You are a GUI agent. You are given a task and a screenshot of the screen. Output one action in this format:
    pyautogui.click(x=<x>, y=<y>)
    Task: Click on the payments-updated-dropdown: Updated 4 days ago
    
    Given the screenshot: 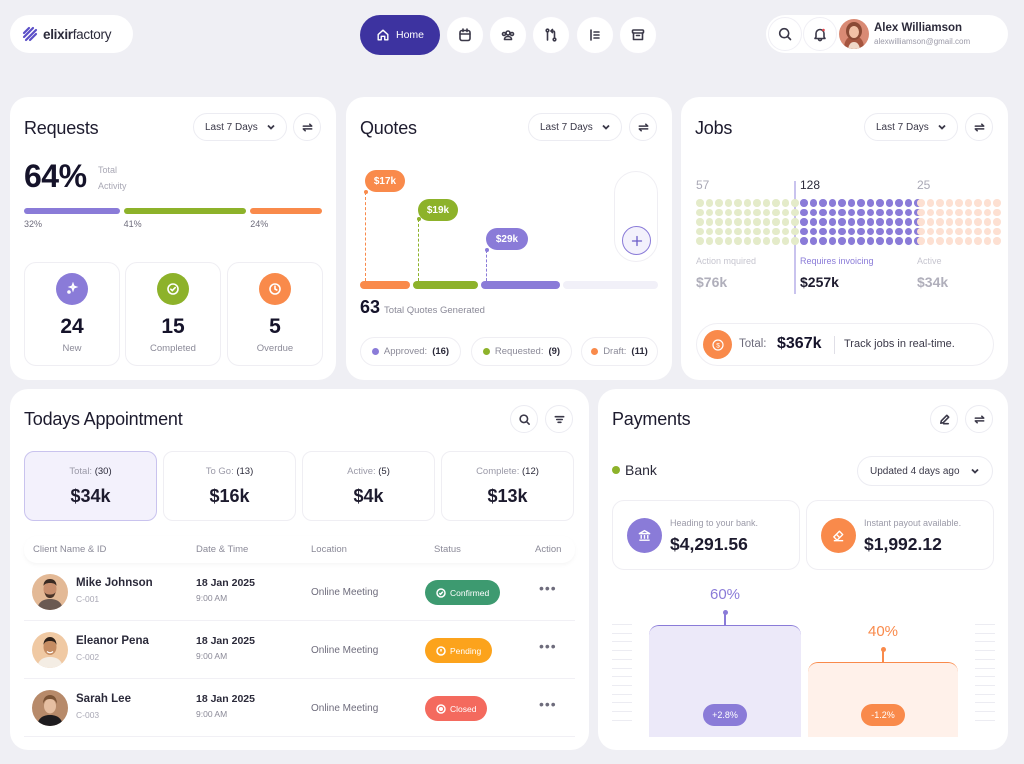 What is the action you would take?
    pyautogui.click(x=925, y=471)
    